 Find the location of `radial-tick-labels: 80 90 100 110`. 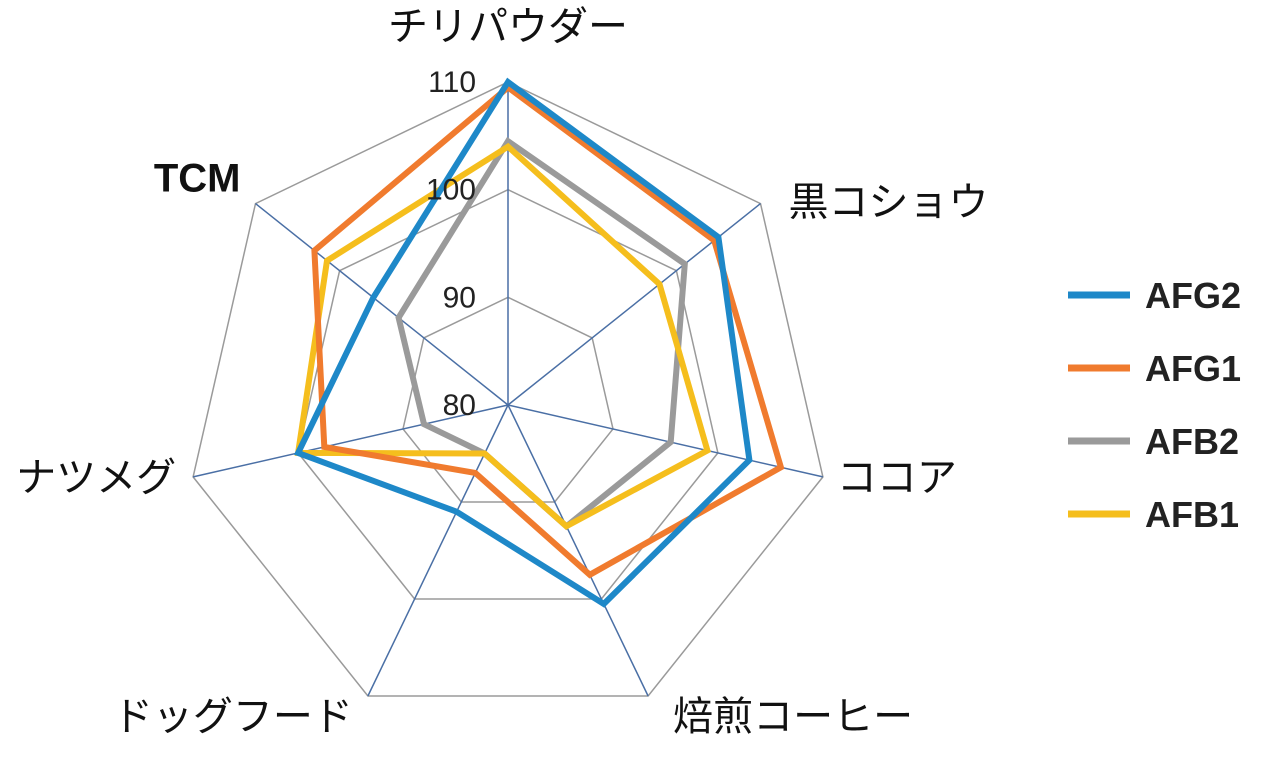

radial-tick-labels: 80 90 100 110 is located at coordinates (451, 244).